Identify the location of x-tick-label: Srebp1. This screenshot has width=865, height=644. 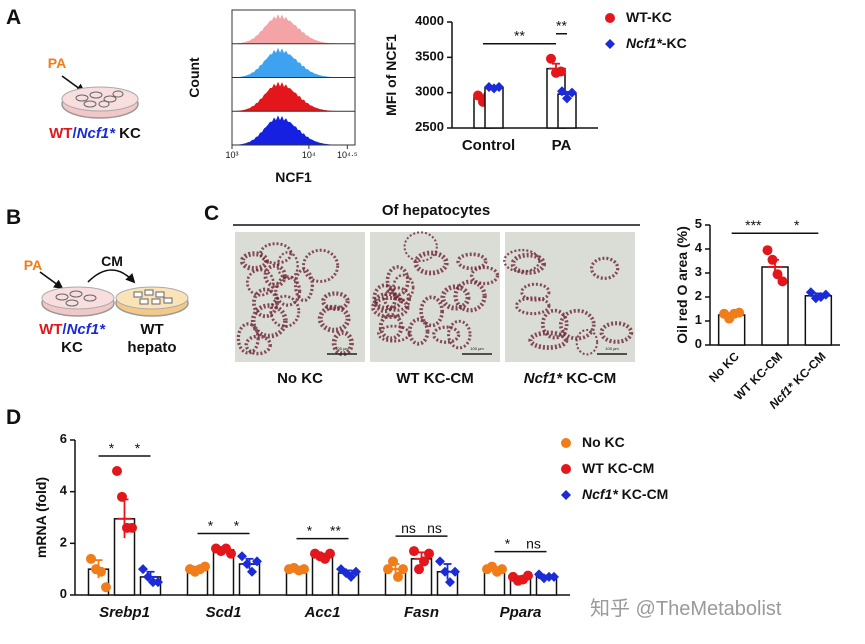
(124, 612).